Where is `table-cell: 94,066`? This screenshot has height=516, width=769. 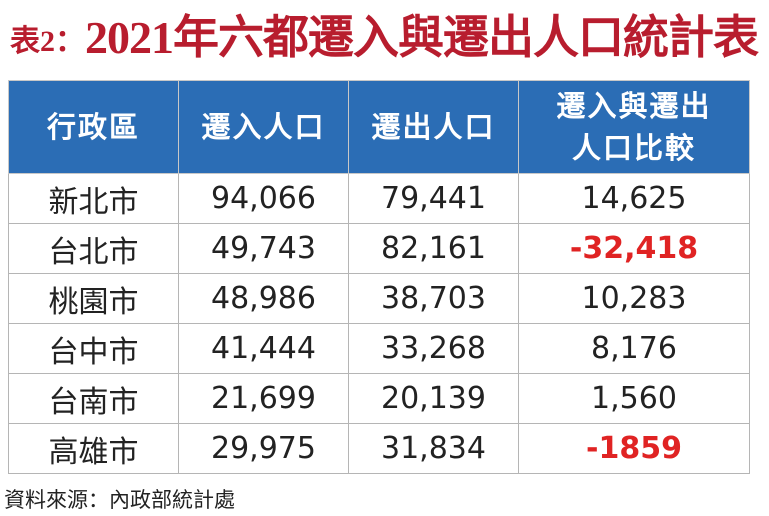
table-cell: 94,066 is located at coordinates (263, 198).